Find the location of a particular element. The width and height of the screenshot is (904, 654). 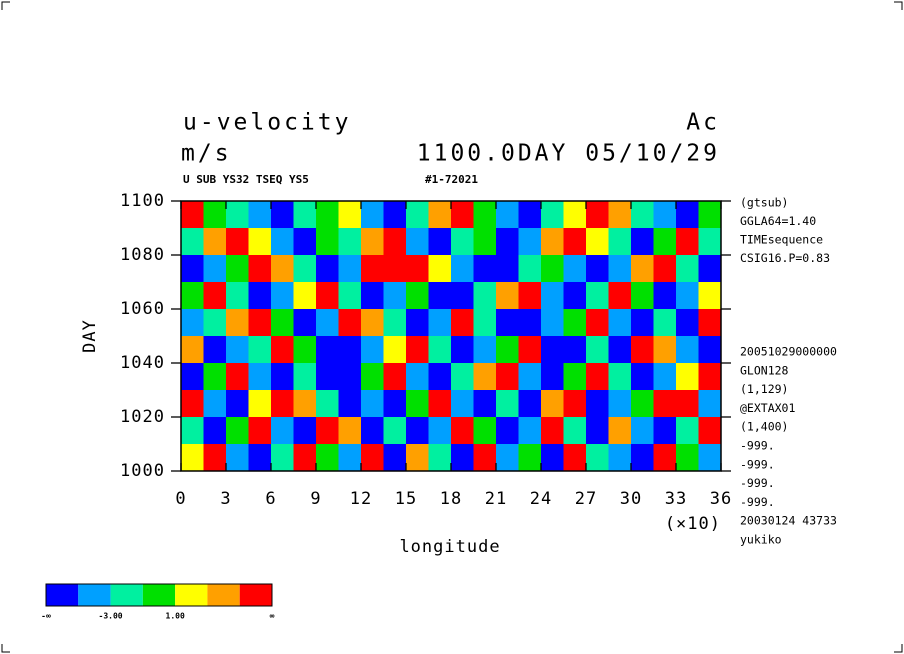

x-tick-label: 27 is located at coordinates (586, 499).